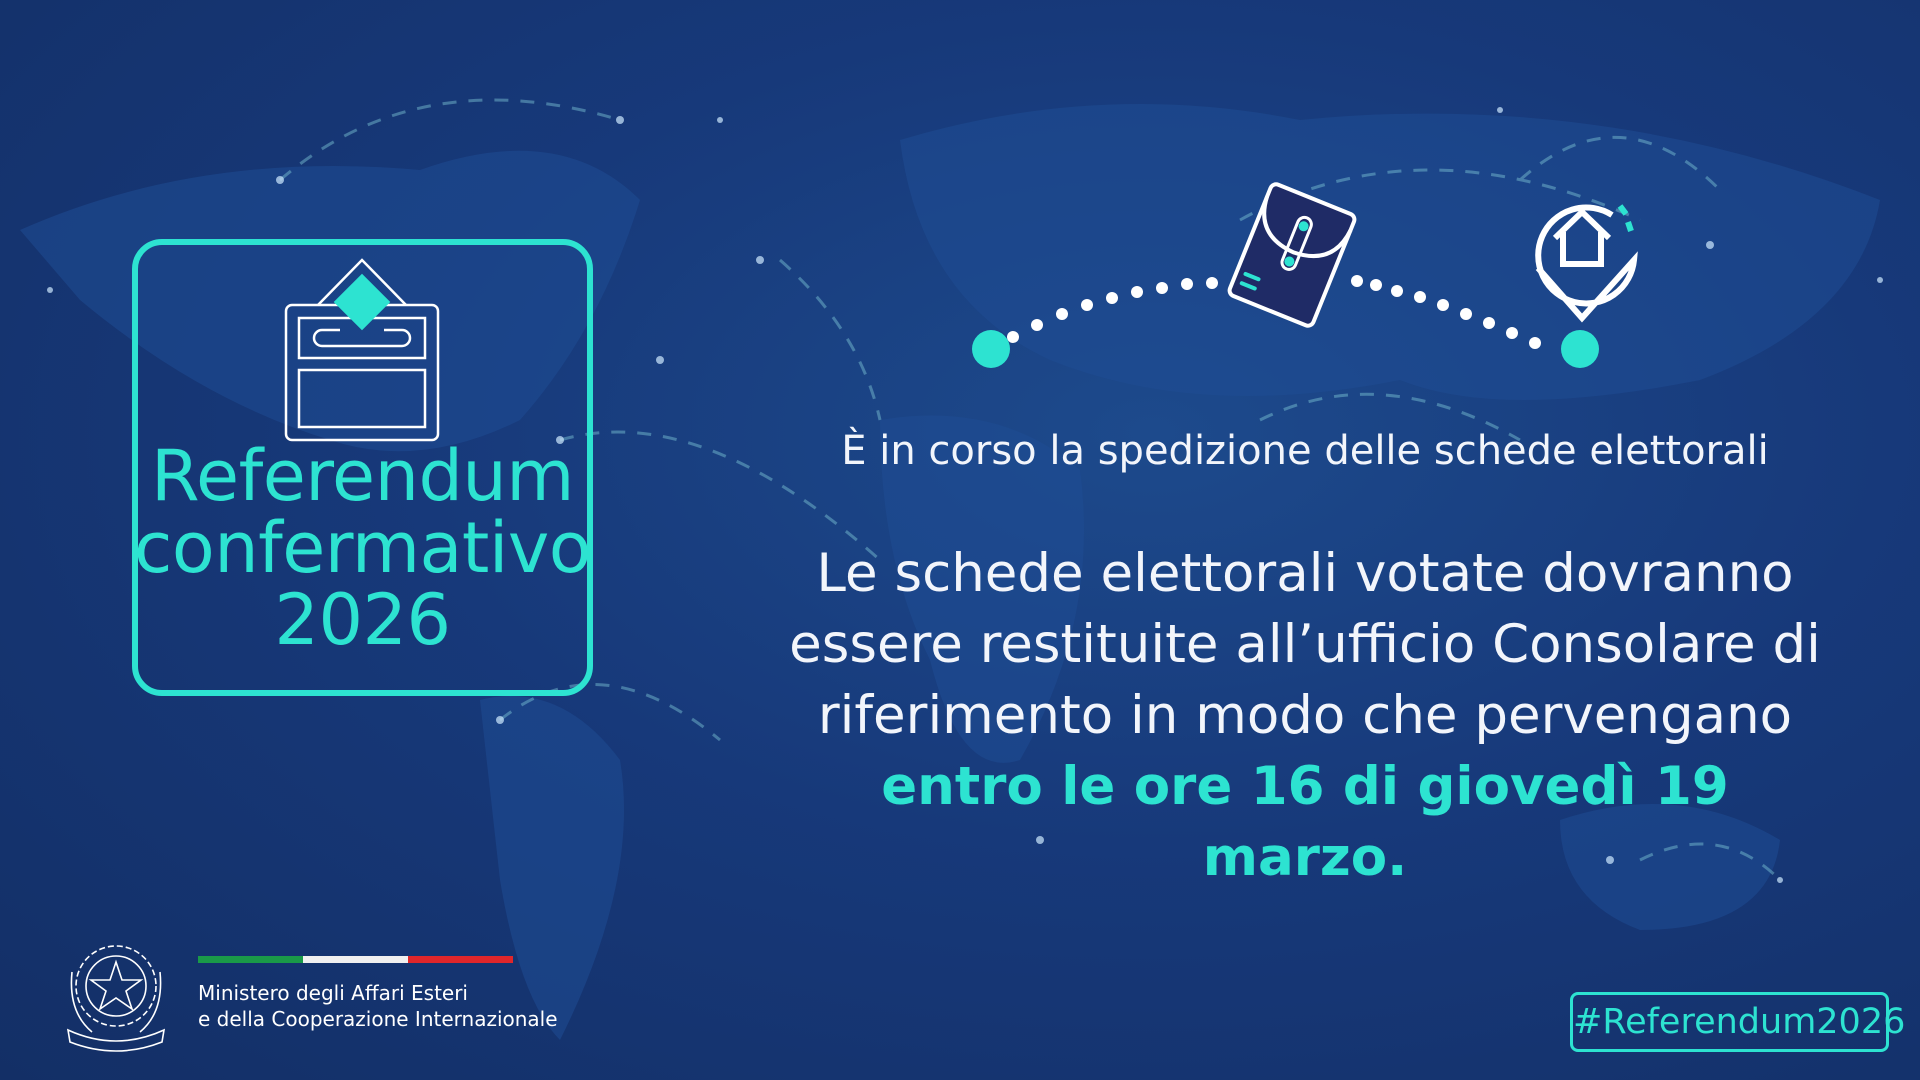  I want to click on ministry-line-2: e della Cooperazione Internazionale, so click(378, 1019).